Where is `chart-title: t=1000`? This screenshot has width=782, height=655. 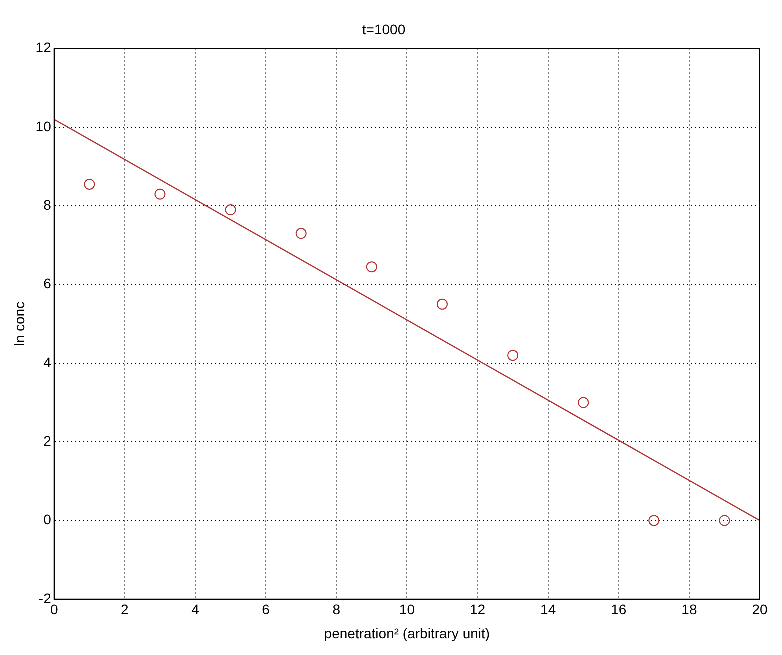
chart-title: t=1000 is located at coordinates (384, 29).